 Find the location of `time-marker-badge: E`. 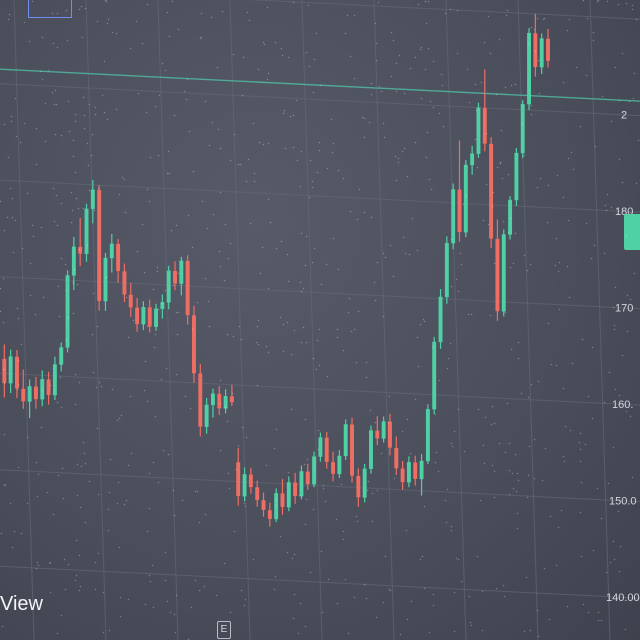

time-marker-badge: E is located at coordinates (224, 630).